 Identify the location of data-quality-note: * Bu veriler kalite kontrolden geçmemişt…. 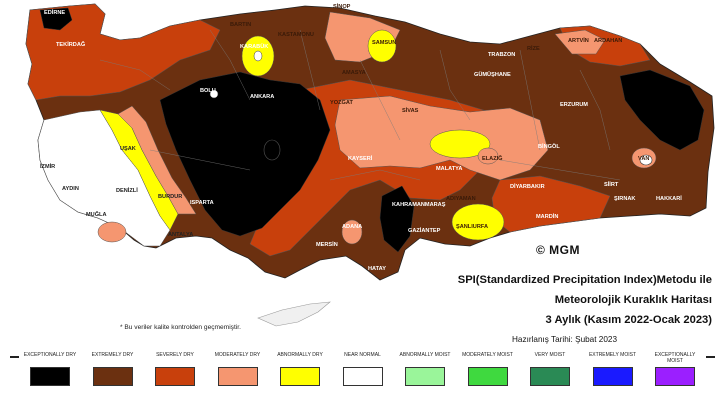
(180, 327).